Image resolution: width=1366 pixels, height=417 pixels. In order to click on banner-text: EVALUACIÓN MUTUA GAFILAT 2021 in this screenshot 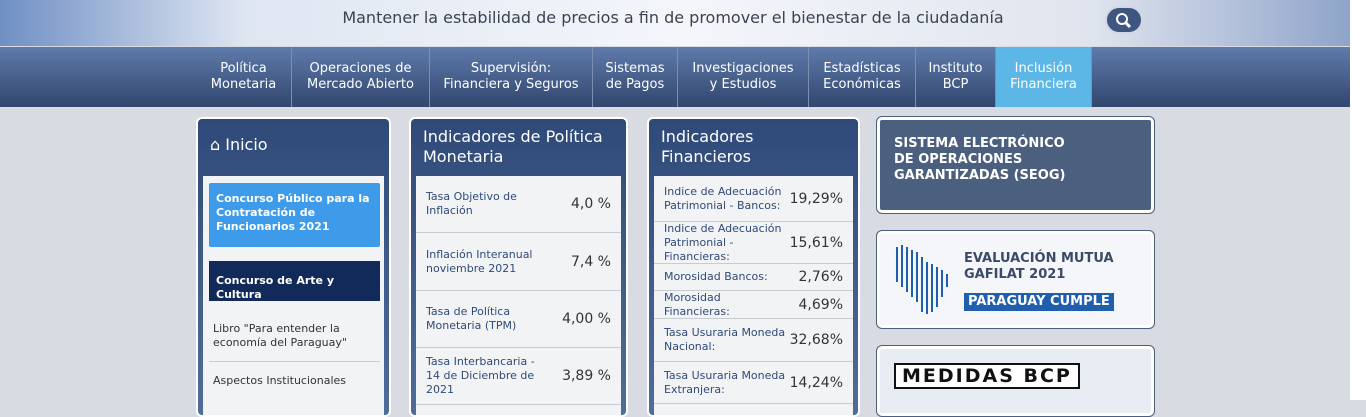, I will do `click(1039, 267)`.